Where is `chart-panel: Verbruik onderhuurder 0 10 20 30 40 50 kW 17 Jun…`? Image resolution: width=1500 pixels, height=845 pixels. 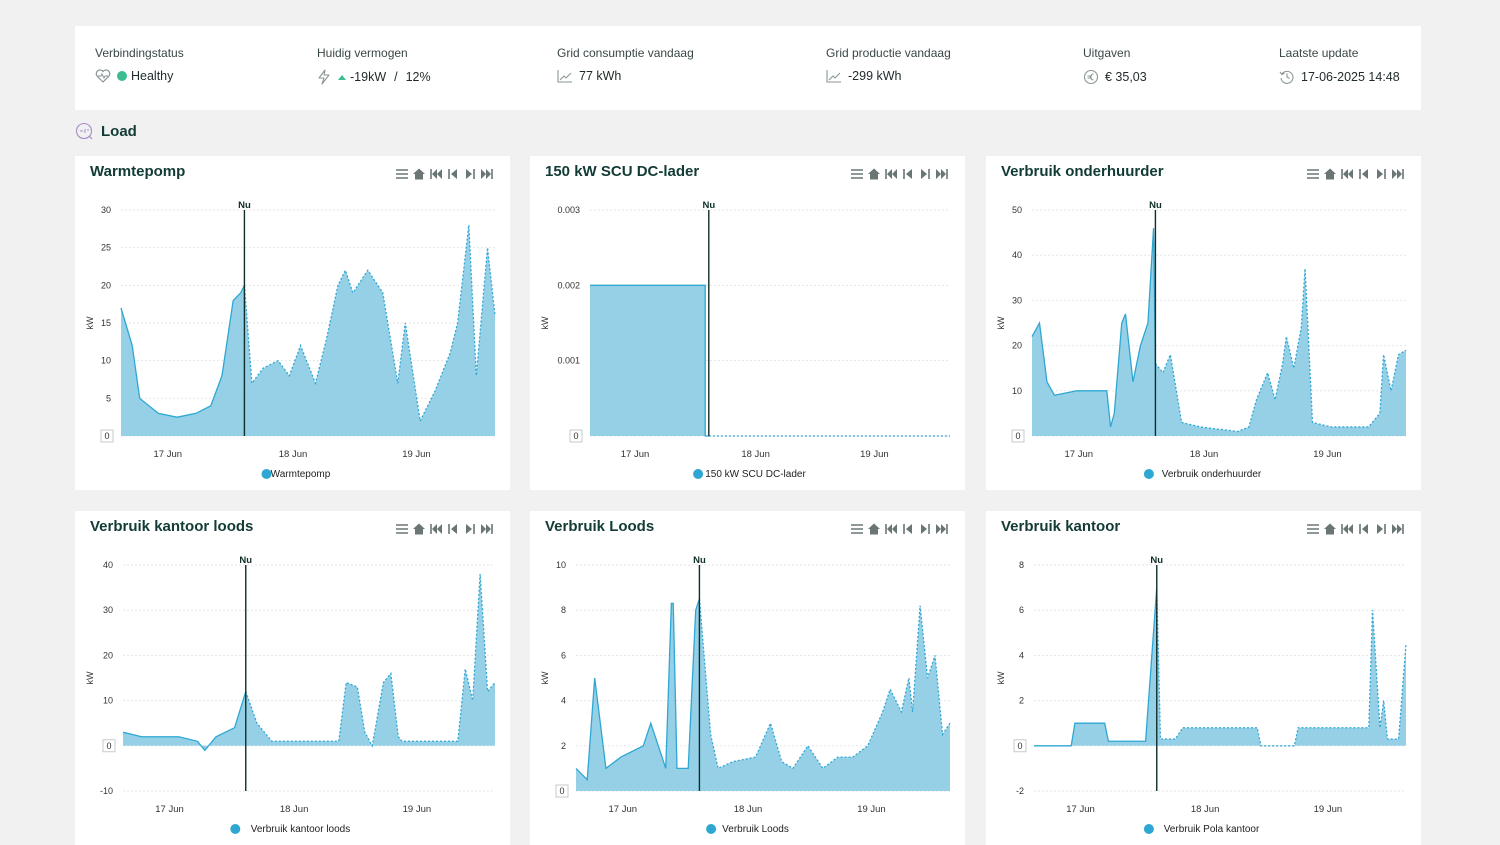 chart-panel: Verbruik onderhuurder 0 10 20 30 40 50 kW 17 Jun… is located at coordinates (1203, 323).